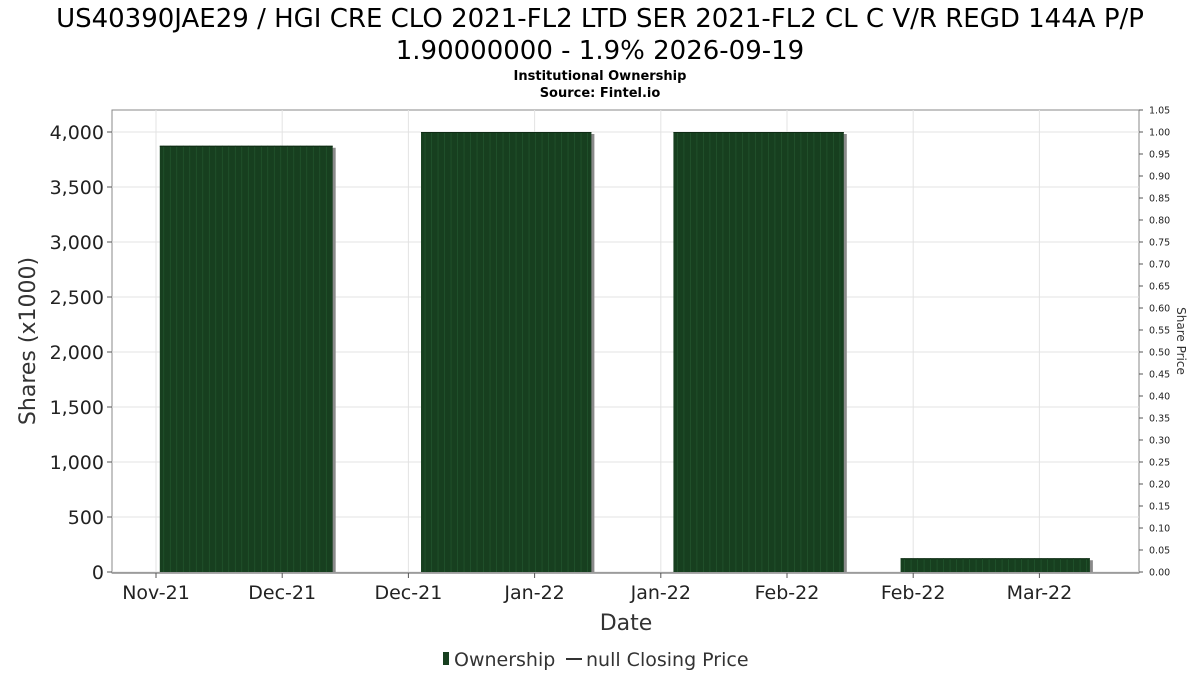 This screenshot has height=675, width=1200. I want to click on y2-tick-label: 0.25, so click(1159, 463).